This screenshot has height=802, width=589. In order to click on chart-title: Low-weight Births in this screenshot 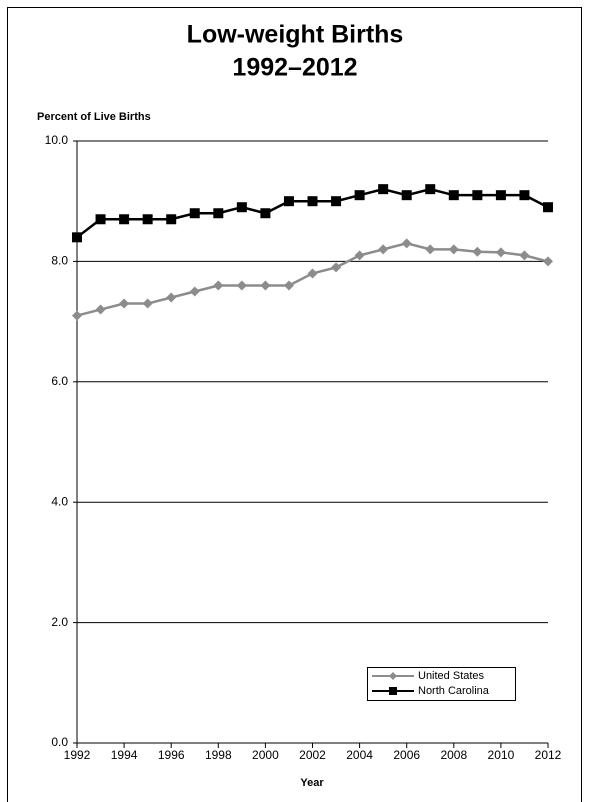, I will do `click(295, 35)`.